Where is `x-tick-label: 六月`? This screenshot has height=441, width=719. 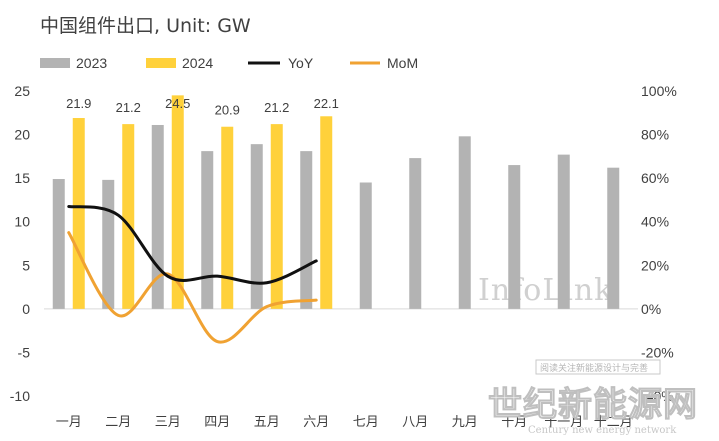
x-tick-label: 六月 is located at coordinates (316, 422).